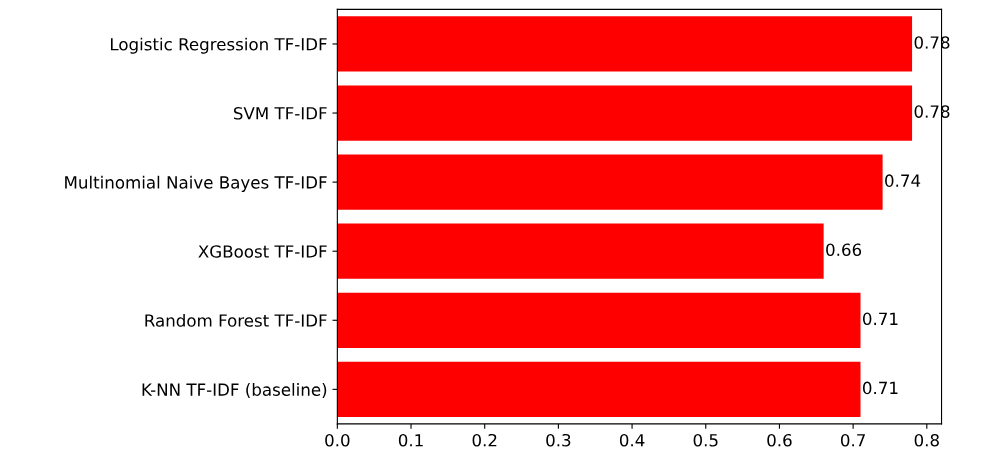 The height and width of the screenshot is (471, 1007). I want to click on y-tick-label: Random Forest TF-IDF, so click(236, 320).